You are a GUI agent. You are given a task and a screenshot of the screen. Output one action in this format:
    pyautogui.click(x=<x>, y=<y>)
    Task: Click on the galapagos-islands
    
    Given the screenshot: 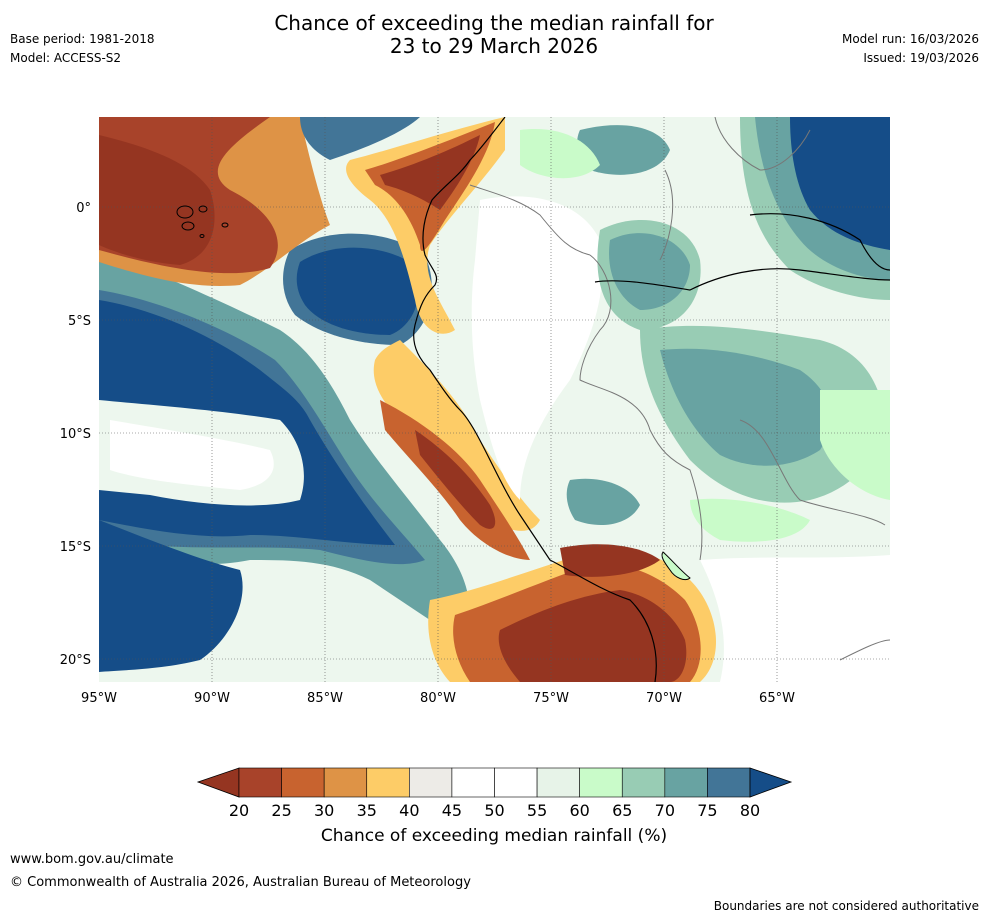 What is the action you would take?
    pyautogui.click(x=202, y=221)
    